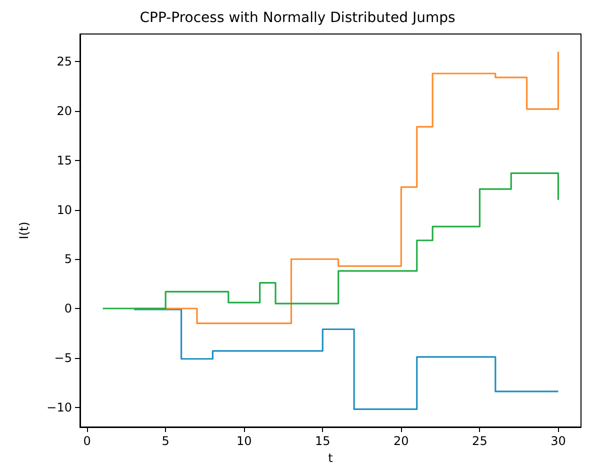 Image resolution: width=595 pixels, height=472 pixels. Describe the element at coordinates (480, 441) in the screenshot. I see `x-tick-label: 25` at that location.